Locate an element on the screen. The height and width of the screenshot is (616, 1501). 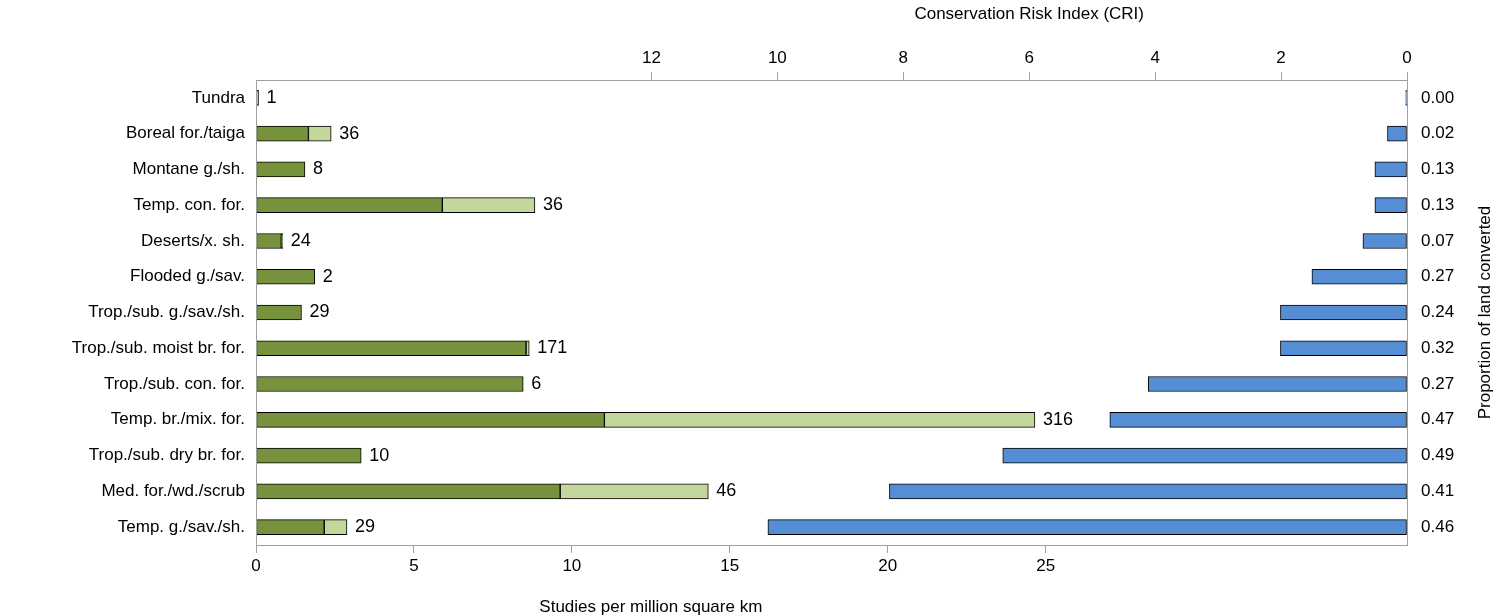
y-tick-label: Med. for./wd./scrub is located at coordinates (173, 491).